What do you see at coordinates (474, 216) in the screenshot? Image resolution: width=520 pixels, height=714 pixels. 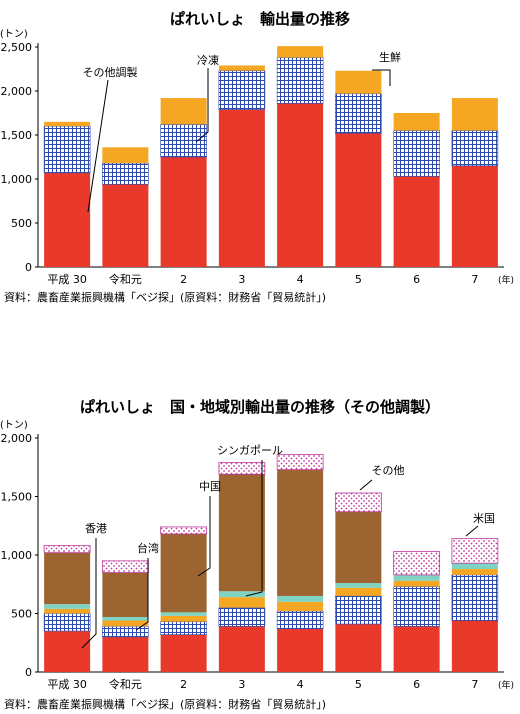 I see `bar-その他調製-7` at bounding box center [474, 216].